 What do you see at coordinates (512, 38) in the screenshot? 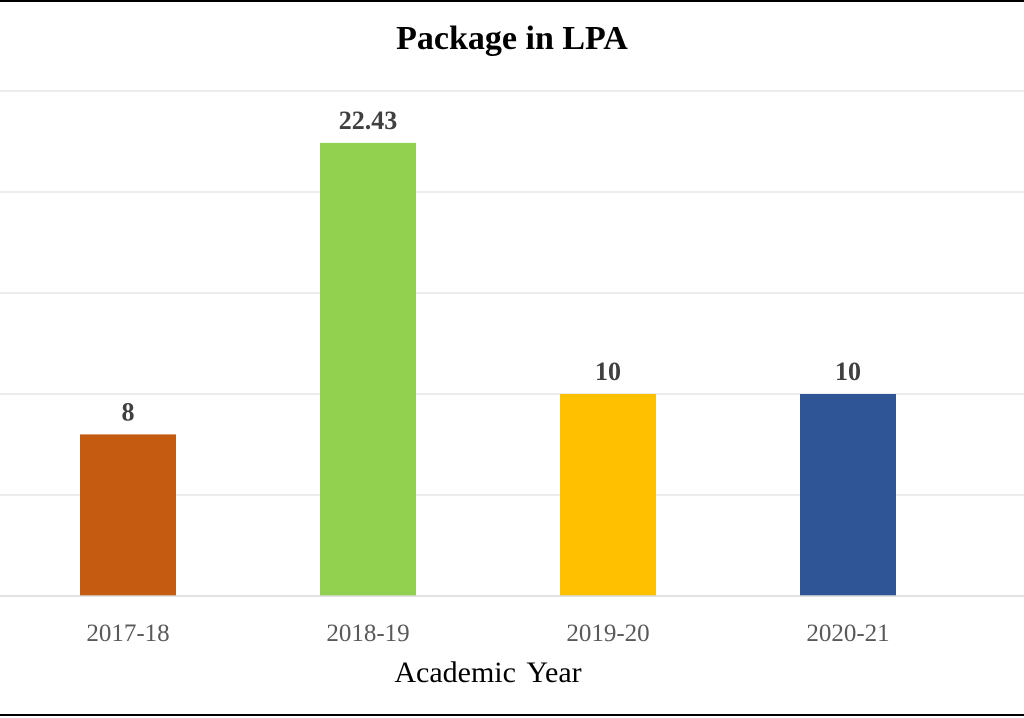
I see `chart-title: Package in LPA` at bounding box center [512, 38].